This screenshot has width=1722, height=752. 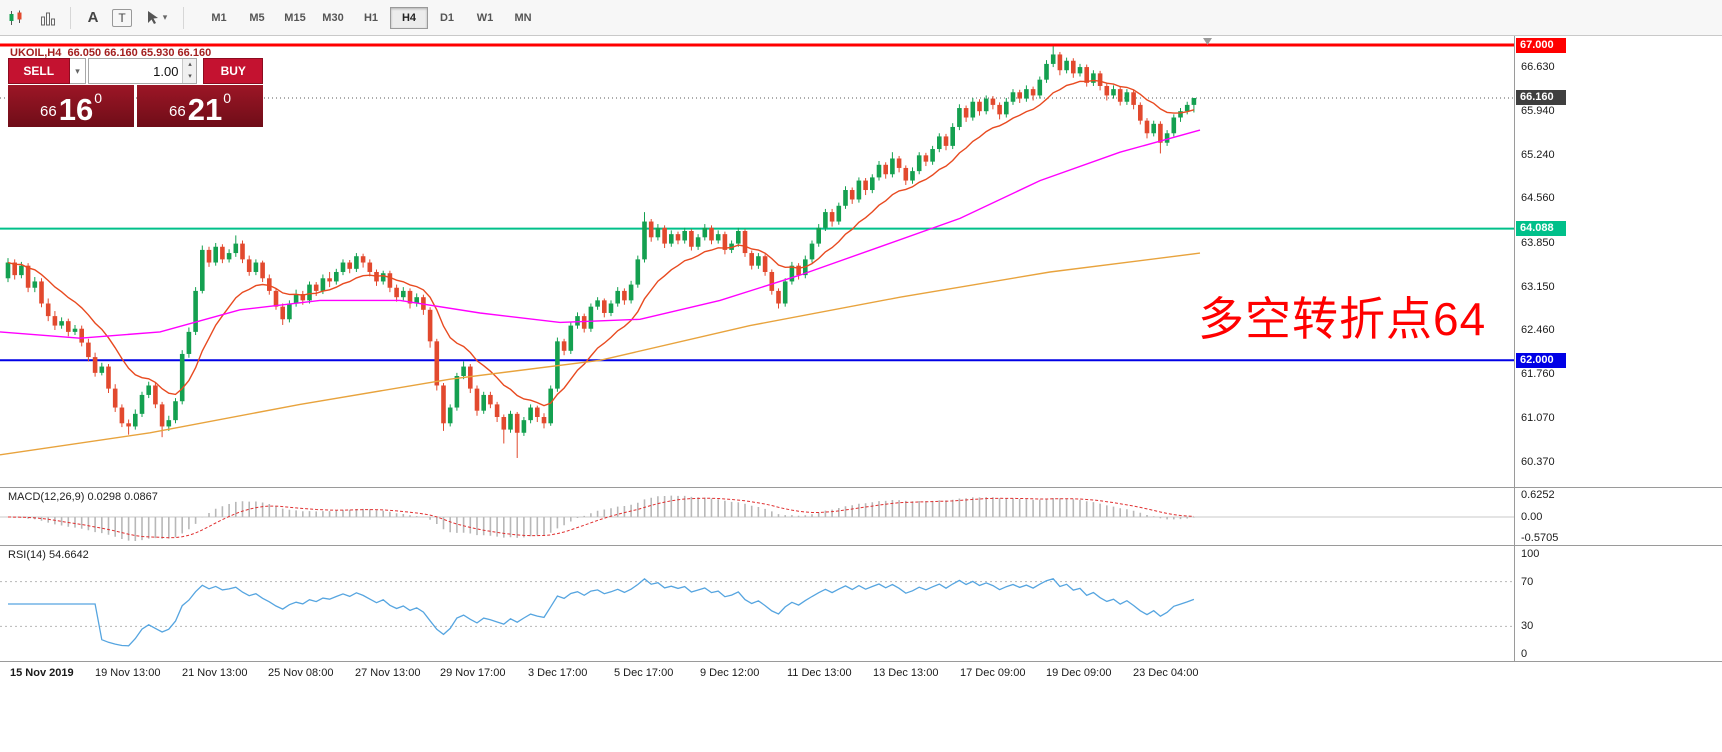 I want to click on sell-price-sup: 0, so click(x=98, y=98).